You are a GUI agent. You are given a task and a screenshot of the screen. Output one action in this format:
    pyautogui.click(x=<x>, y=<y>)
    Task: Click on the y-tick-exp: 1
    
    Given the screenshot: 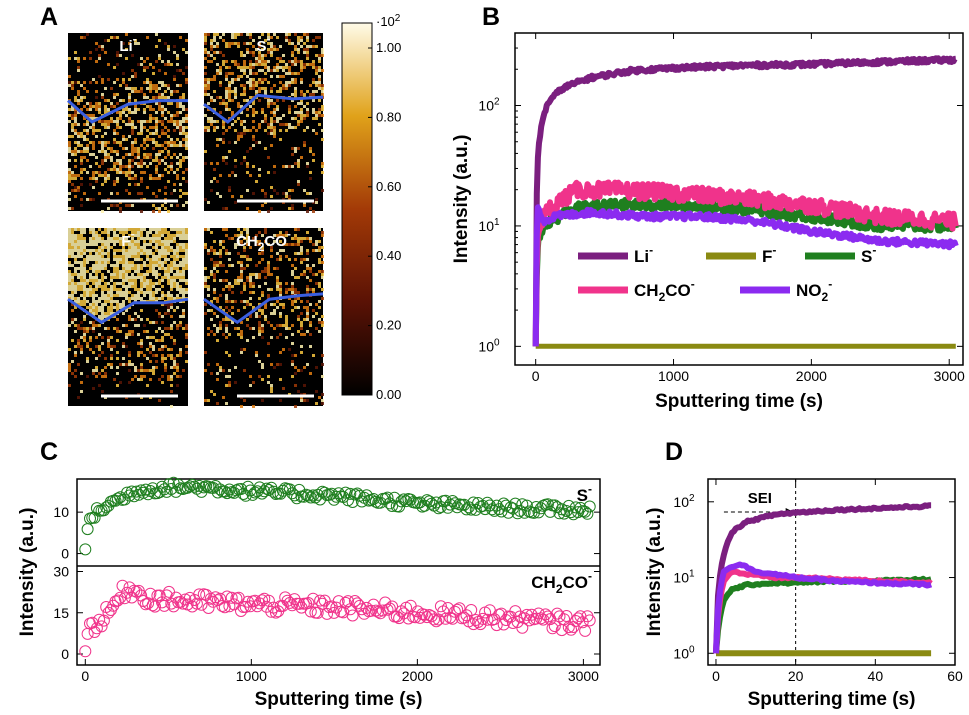 What is the action you would take?
    pyautogui.click(x=497, y=222)
    